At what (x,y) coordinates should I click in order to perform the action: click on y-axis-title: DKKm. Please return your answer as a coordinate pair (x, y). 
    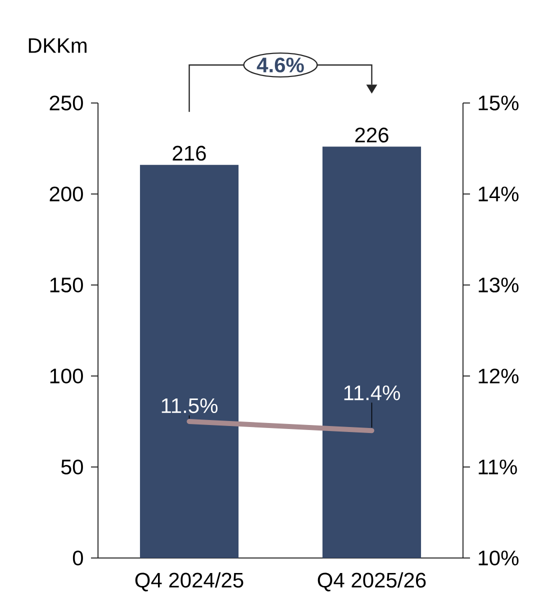
    Looking at the image, I should click on (57, 45).